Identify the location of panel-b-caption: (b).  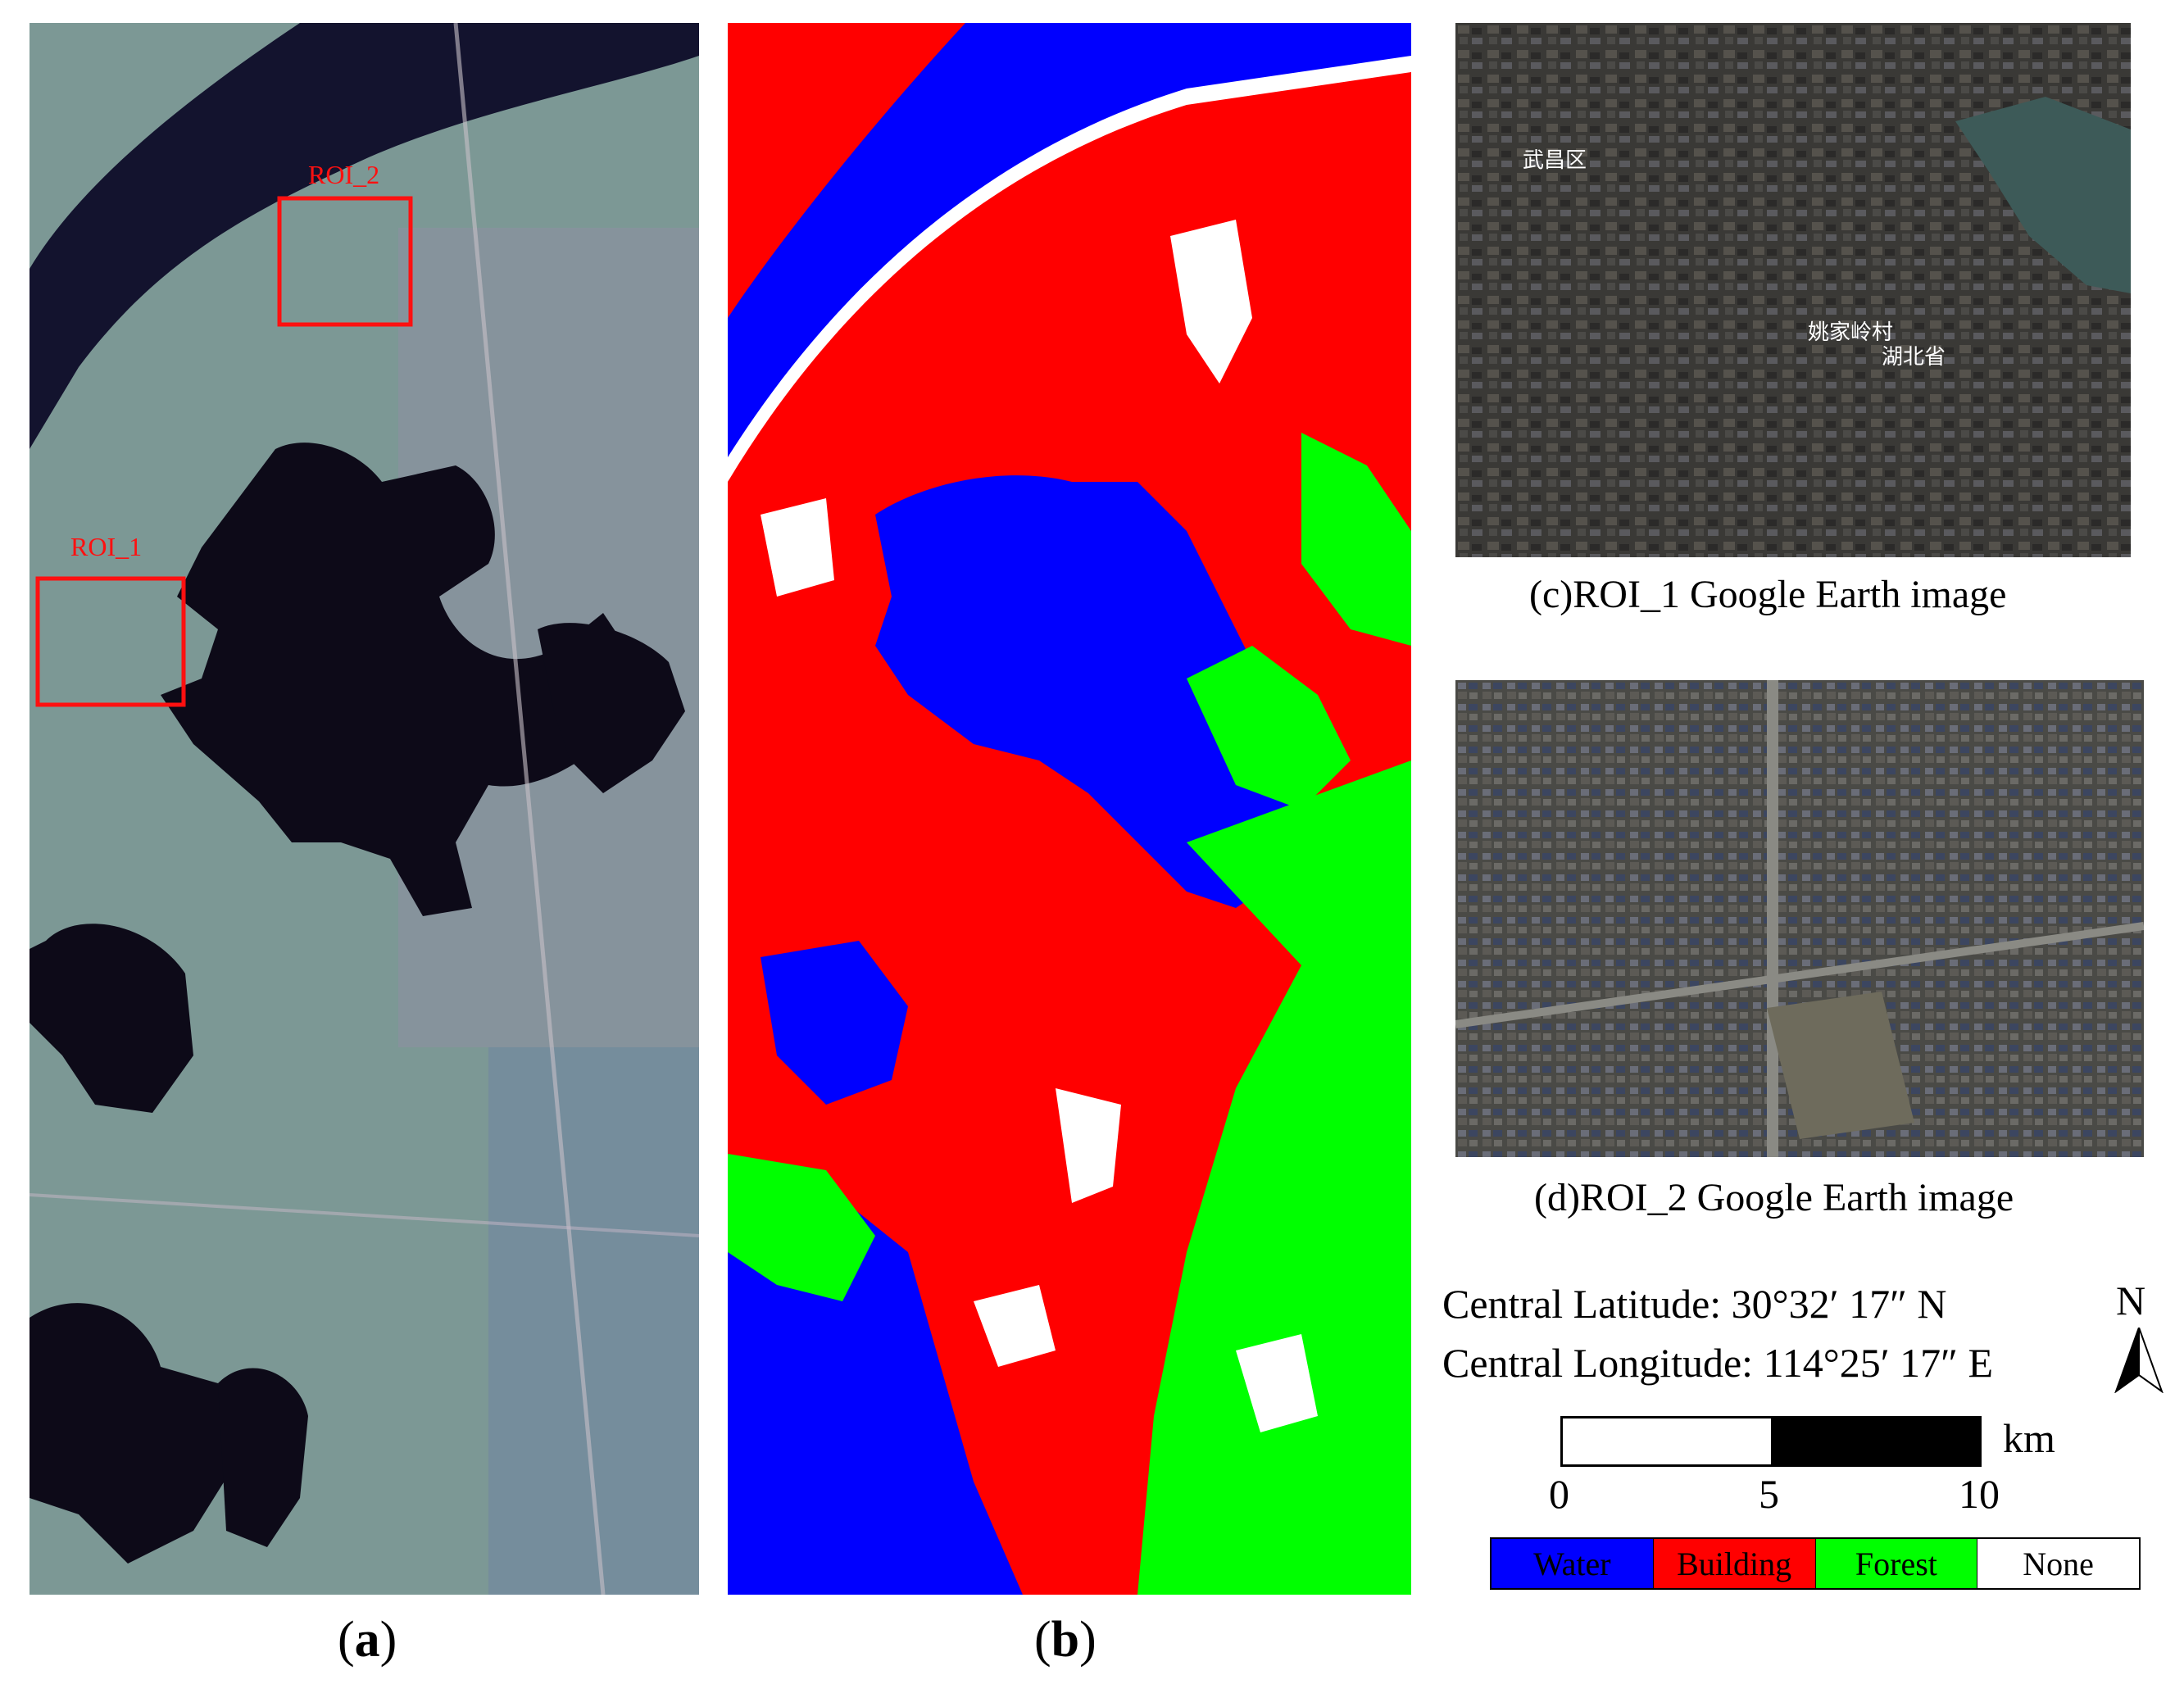
(1065, 1640).